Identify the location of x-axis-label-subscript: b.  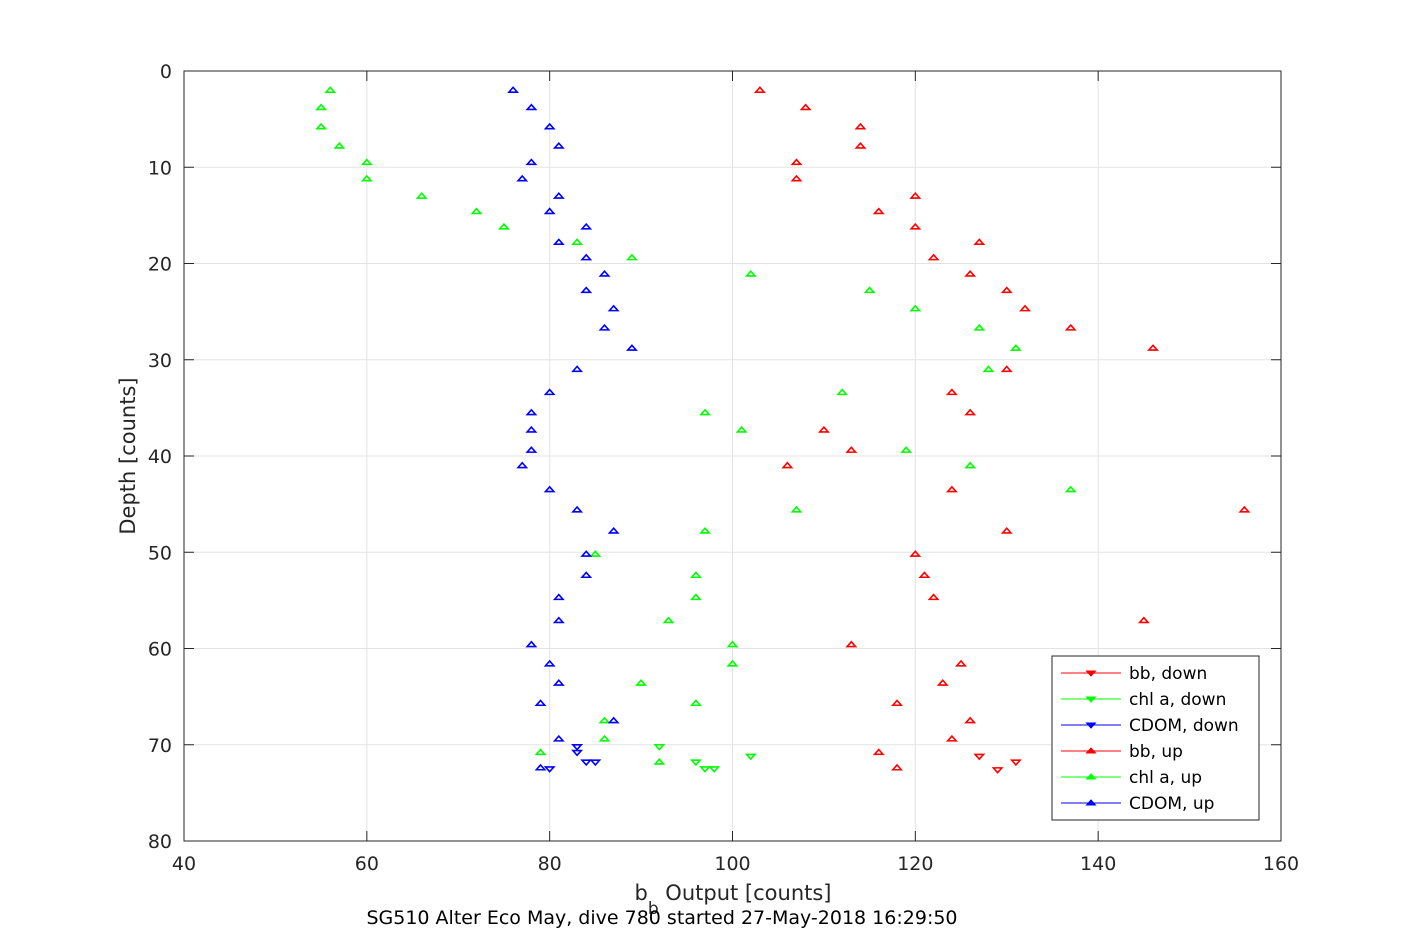
(653, 909).